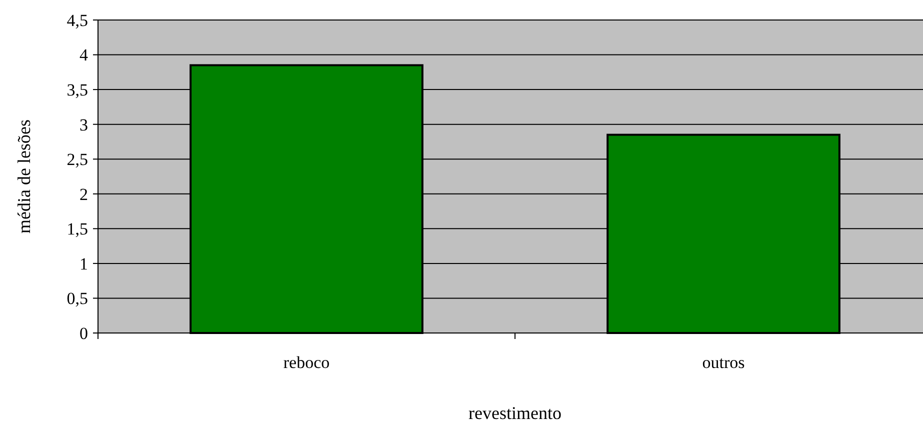 This screenshot has width=923, height=428. What do you see at coordinates (77, 229) in the screenshot?
I see `y-tick-label: 1,5` at bounding box center [77, 229].